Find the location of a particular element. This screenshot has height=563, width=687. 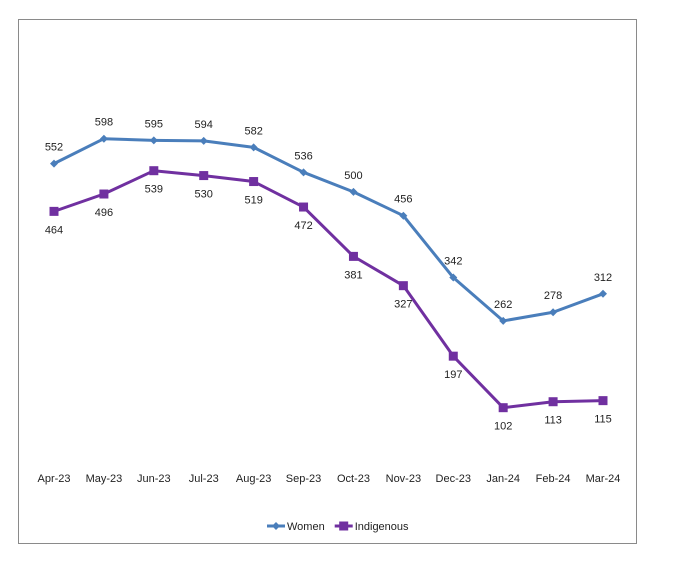

x-tick-label: Sep-23 is located at coordinates (303, 479).